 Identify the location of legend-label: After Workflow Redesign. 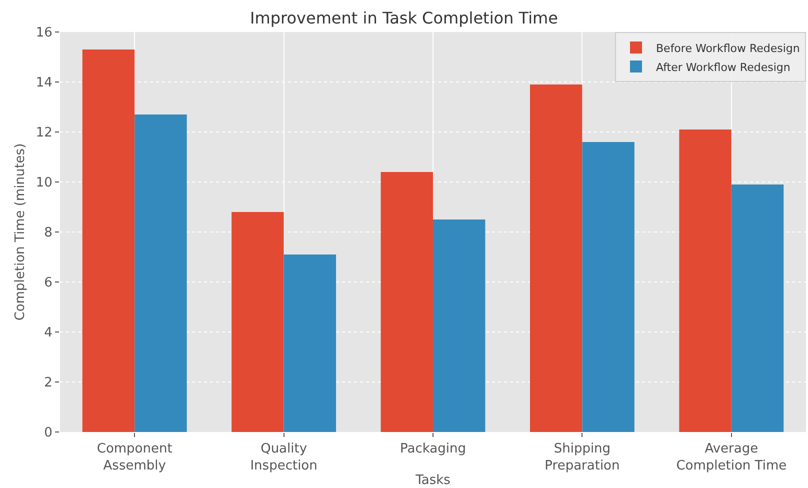
(723, 67).